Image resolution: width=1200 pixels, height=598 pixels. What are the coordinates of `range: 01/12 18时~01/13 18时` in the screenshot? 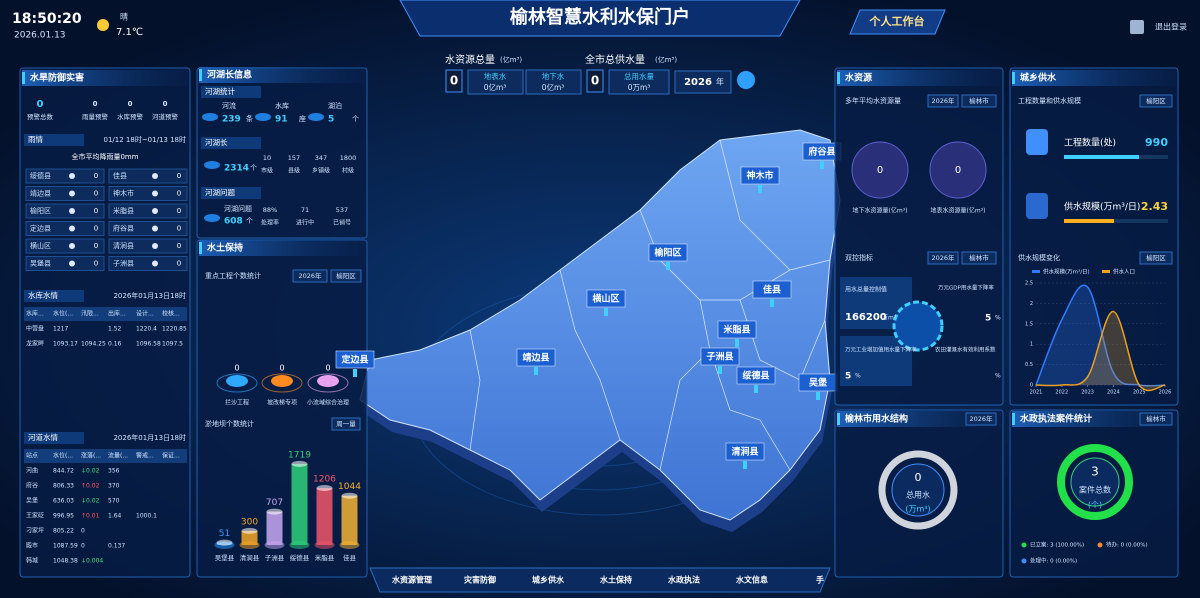 It's located at (145, 139).